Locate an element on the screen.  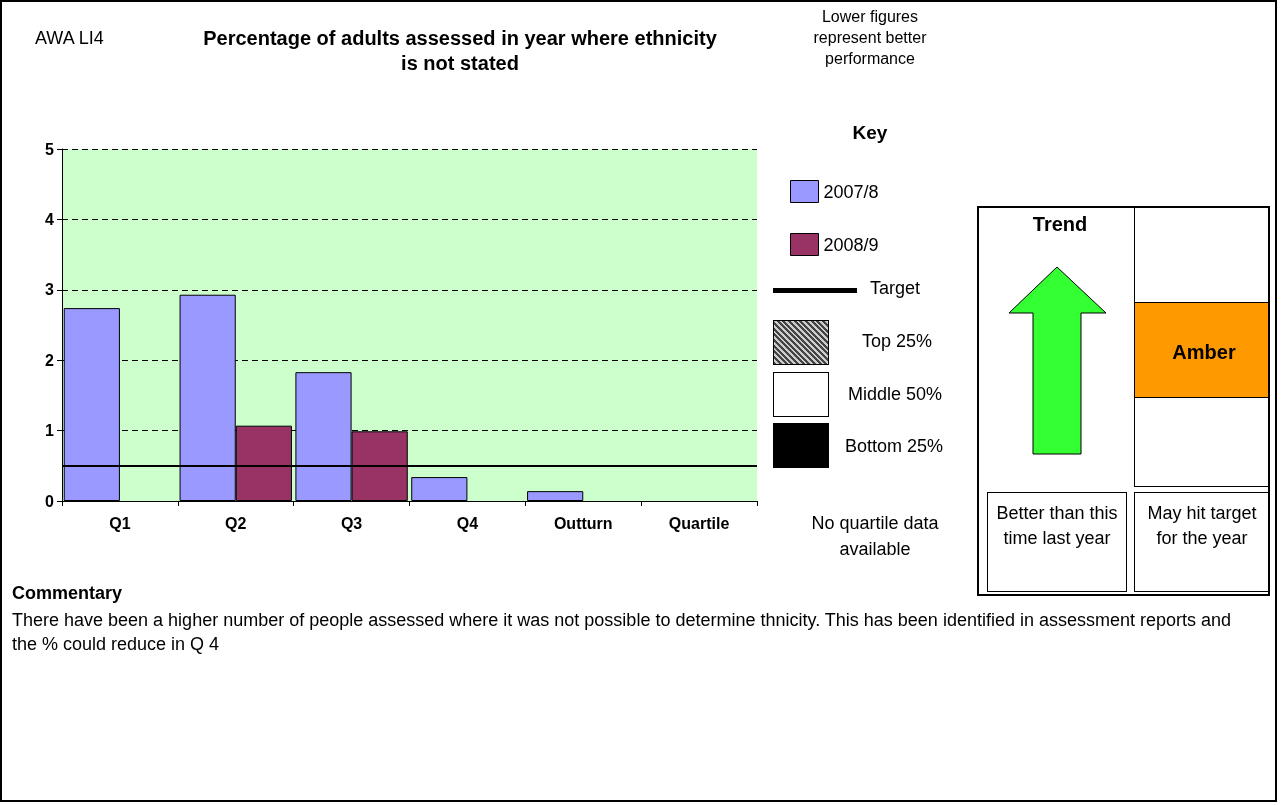
x-tick-label: Quartile is located at coordinates (699, 523).